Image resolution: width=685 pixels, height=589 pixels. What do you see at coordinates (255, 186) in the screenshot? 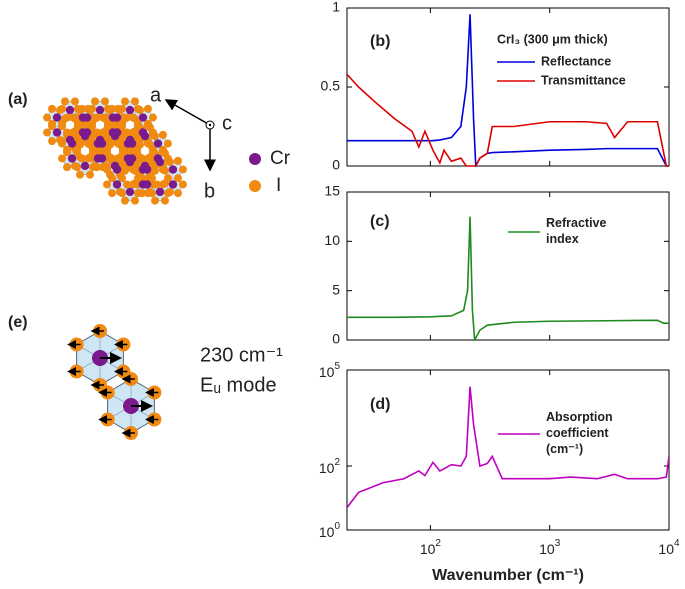
I see `legend-swatch` at bounding box center [255, 186].